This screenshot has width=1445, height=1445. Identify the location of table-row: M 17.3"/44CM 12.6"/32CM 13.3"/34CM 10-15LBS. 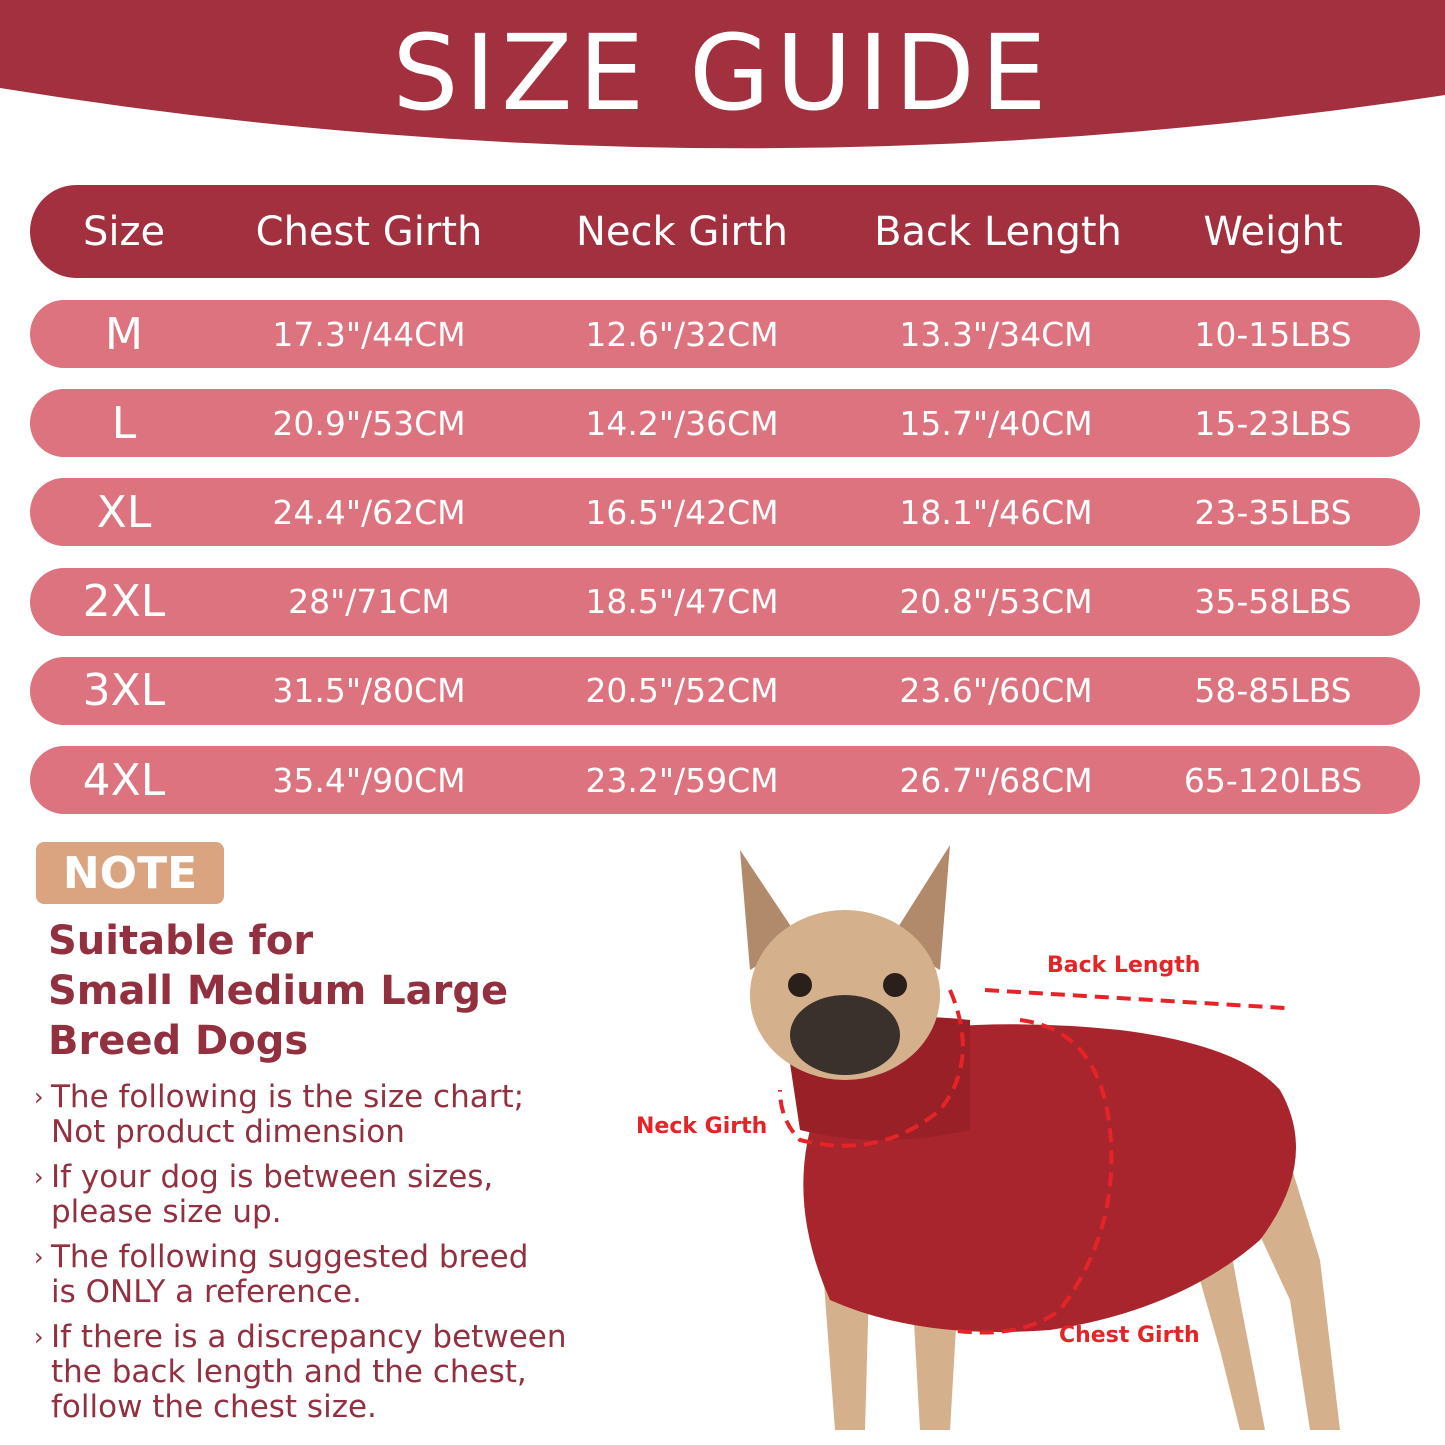
(725, 334).